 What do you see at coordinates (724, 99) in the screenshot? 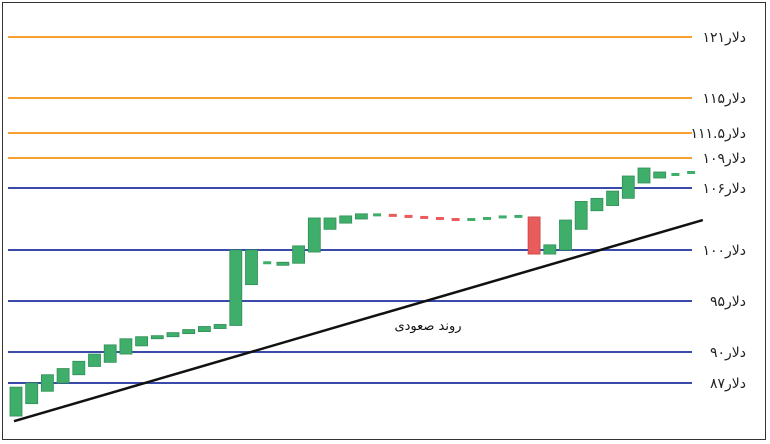
I see `level-label: ۱۱۵دلار` at bounding box center [724, 99].